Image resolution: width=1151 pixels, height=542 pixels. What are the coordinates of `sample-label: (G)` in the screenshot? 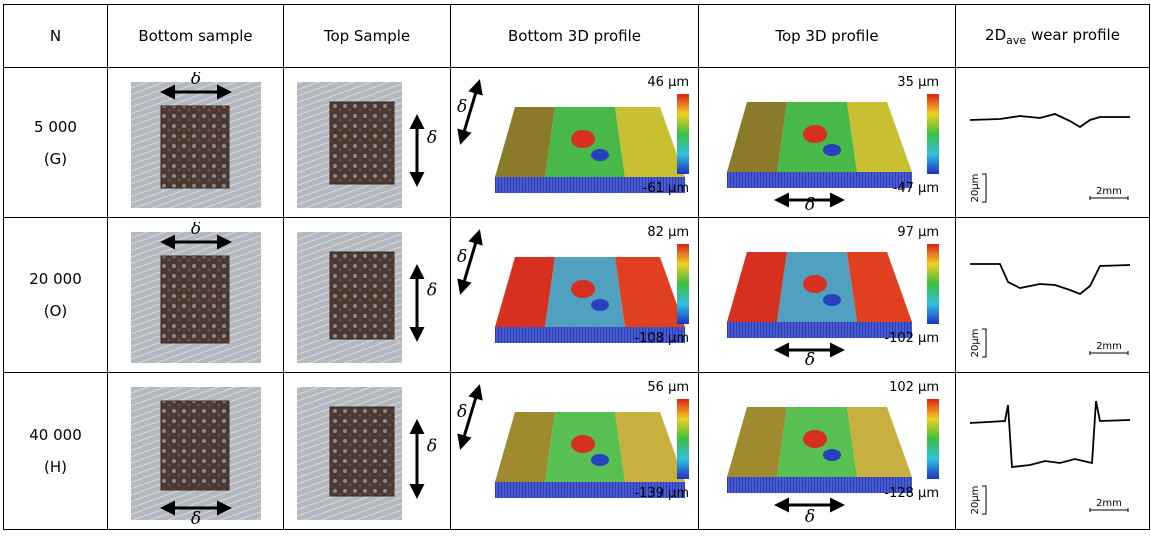 It's located at (55, 158).